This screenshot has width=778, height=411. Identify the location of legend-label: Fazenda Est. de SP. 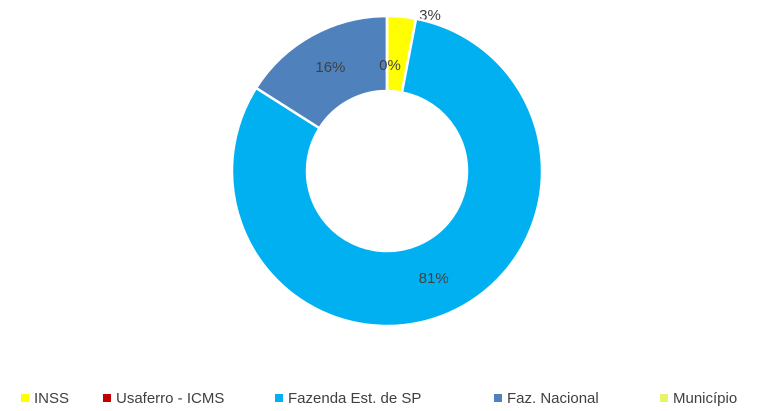
(354, 398).